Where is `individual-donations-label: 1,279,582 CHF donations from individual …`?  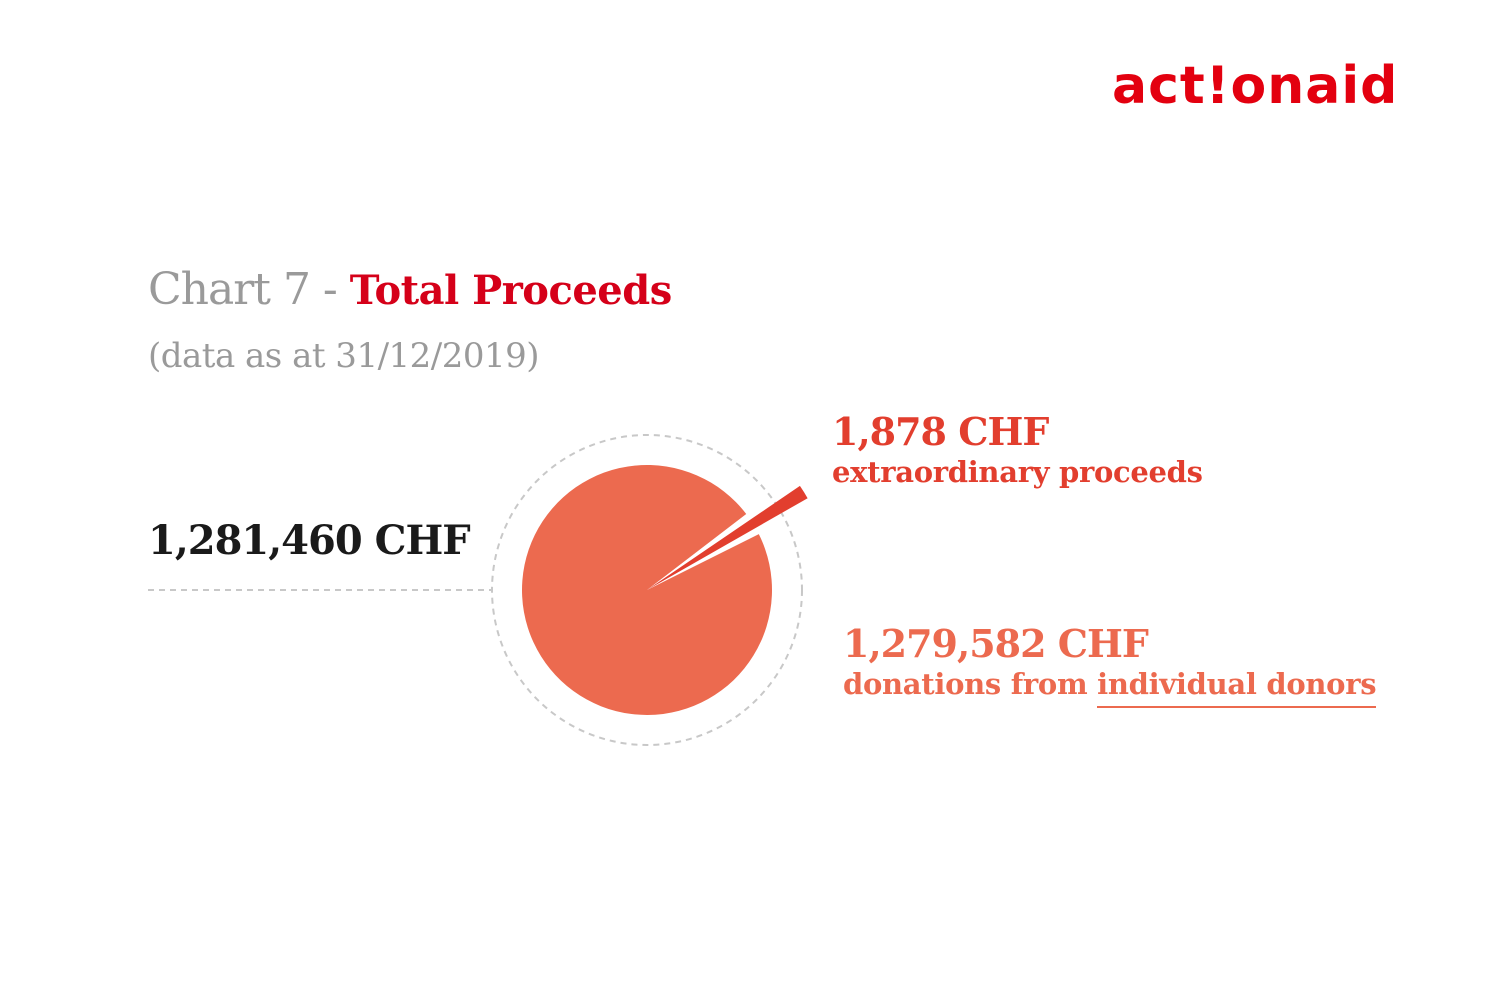
individual-donations-label: 1,279,582 CHF donations from individual … is located at coordinates (1110, 664).